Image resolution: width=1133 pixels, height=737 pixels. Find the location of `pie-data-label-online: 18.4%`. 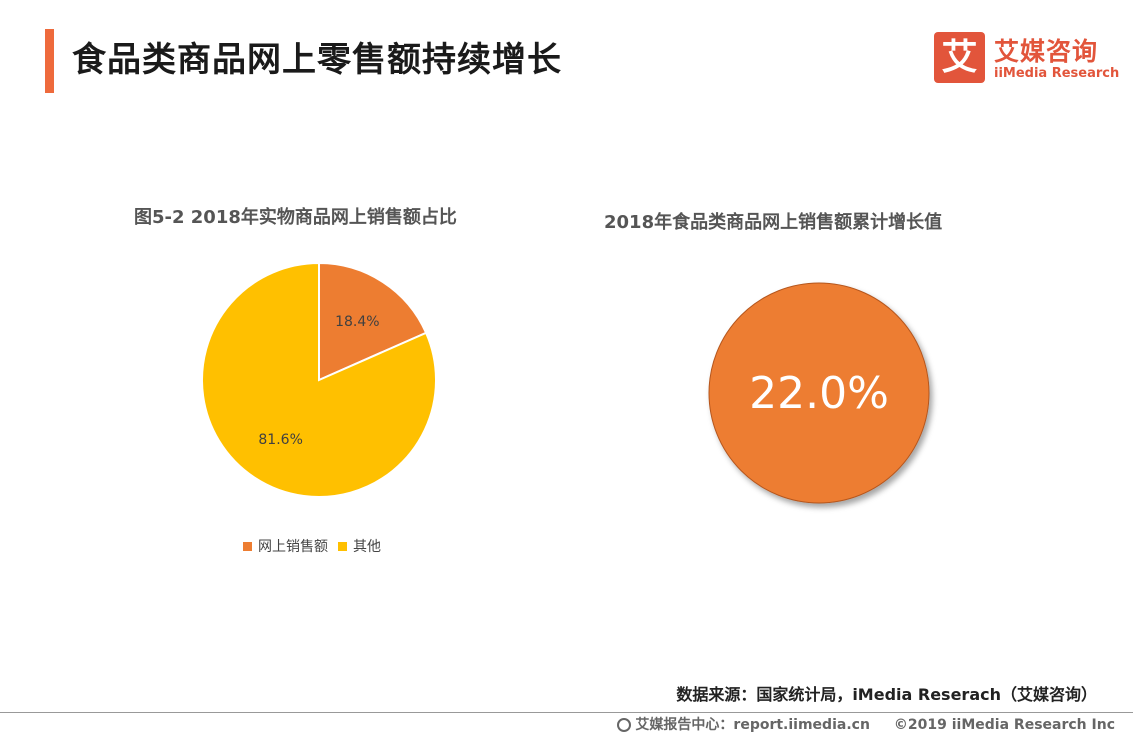

pie-data-label-online: 18.4% is located at coordinates (357, 322).